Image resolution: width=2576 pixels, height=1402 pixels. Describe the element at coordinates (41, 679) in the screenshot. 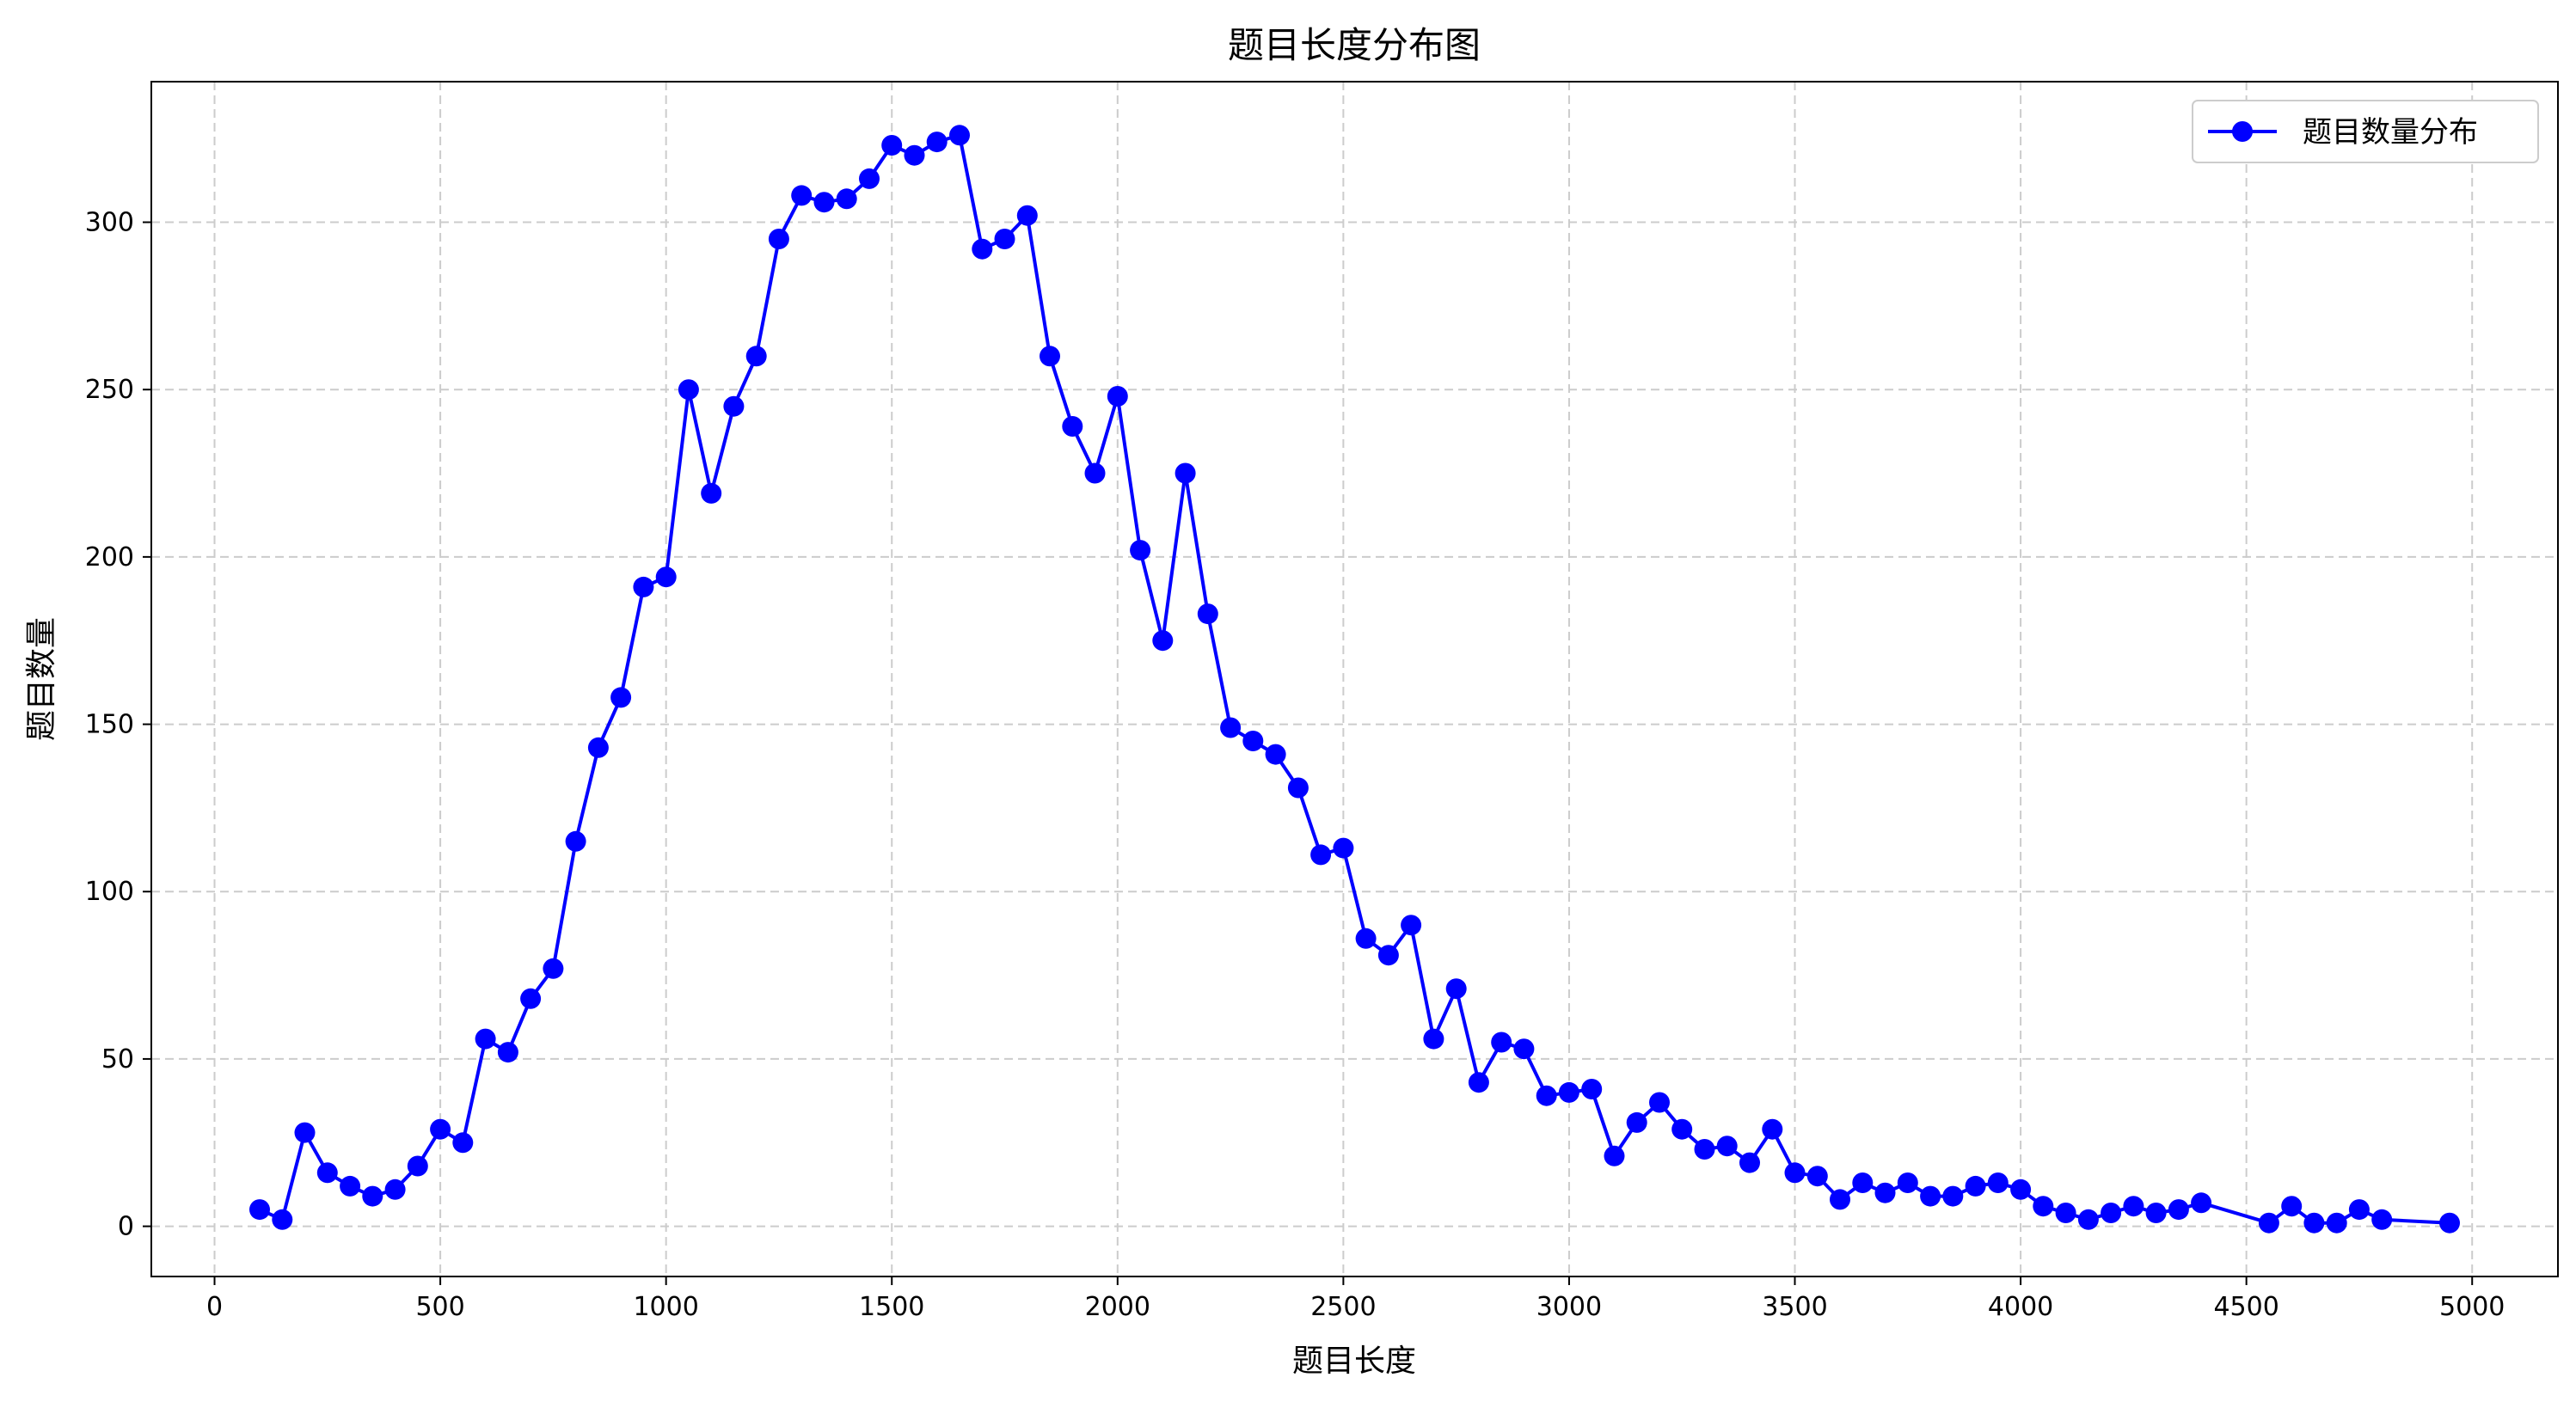

I see `y-axis-label: 题目数量` at that location.